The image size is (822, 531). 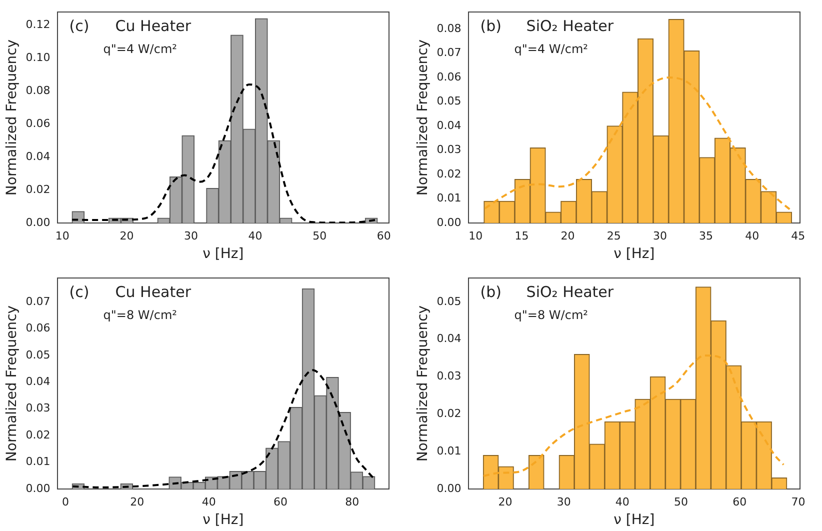 I want to click on x-tick-label: 25, so click(x=613, y=235).